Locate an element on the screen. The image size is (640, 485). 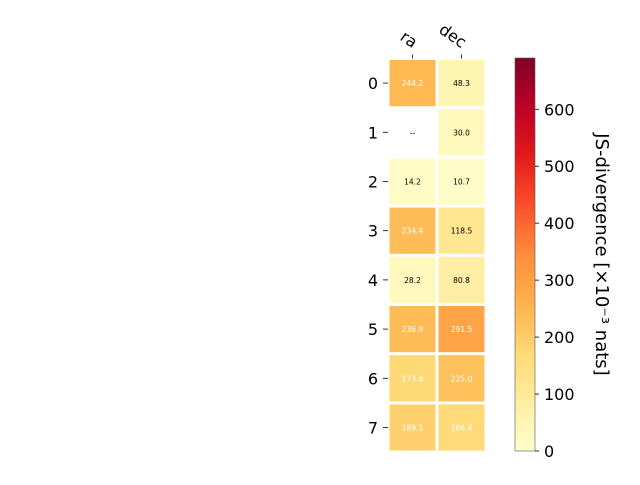
row-tick-label: 2 is located at coordinates (373, 182).